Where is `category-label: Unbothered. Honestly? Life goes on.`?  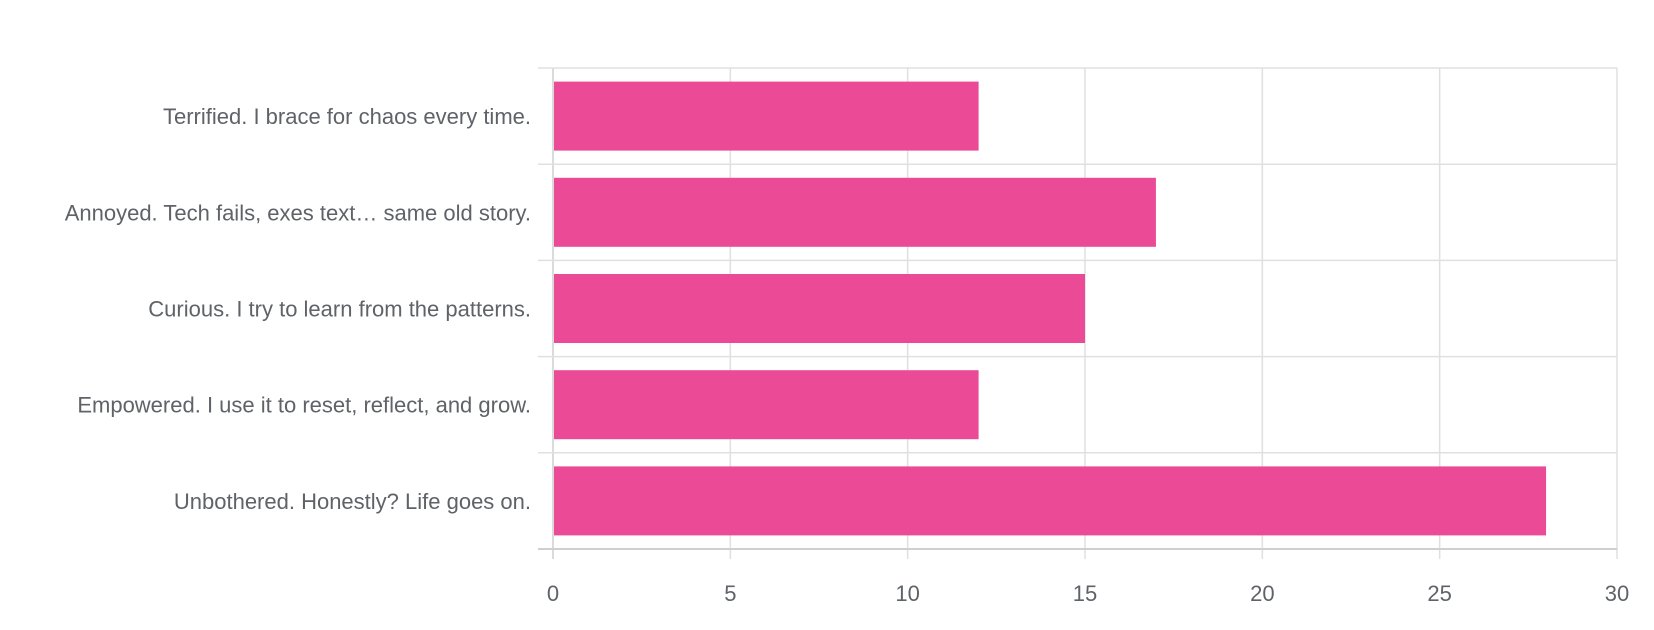 category-label: Unbothered. Honestly? Life goes on. is located at coordinates (352, 501).